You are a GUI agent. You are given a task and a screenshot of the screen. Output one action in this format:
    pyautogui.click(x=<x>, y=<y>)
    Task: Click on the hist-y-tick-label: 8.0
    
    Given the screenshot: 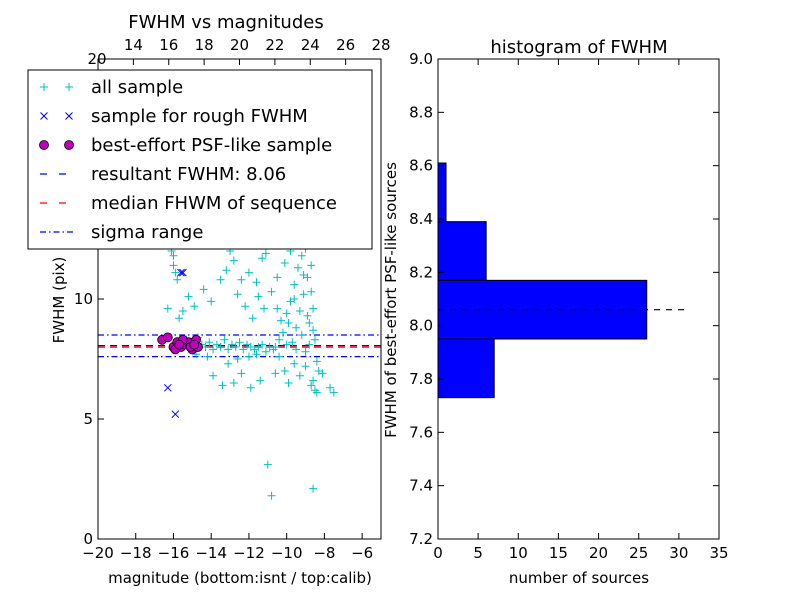 What is the action you would take?
    pyautogui.click(x=421, y=326)
    